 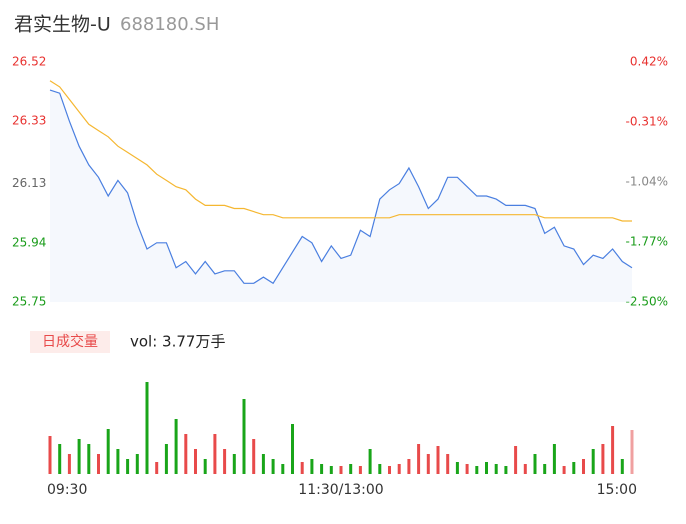 I want to click on x-tick-label: 09:30, so click(x=67, y=490).